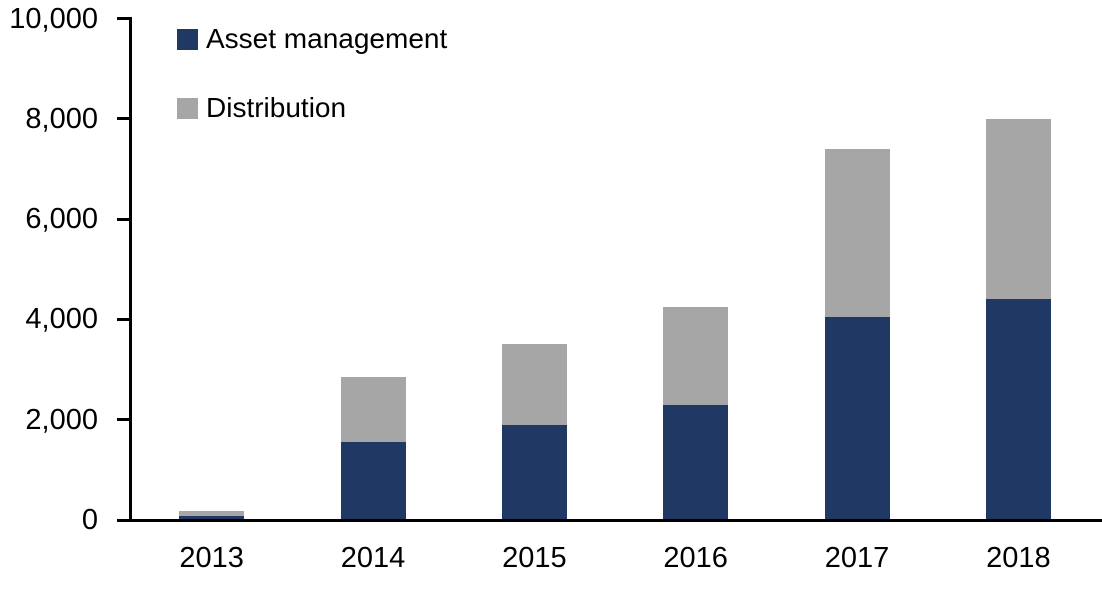  Describe the element at coordinates (534, 558) in the screenshot. I see `x-tick-label-2015: 2015` at that location.